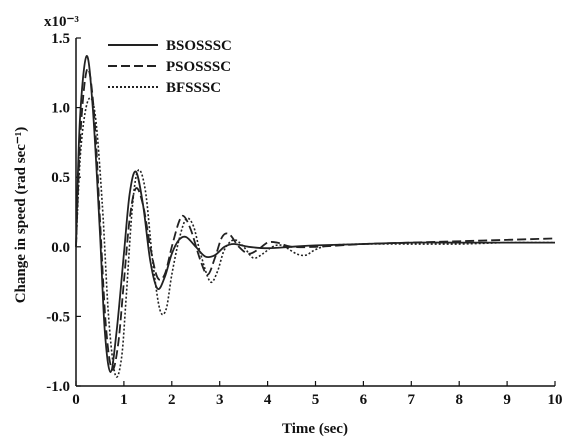 The height and width of the screenshot is (440, 565). Describe the element at coordinates (21, 215) in the screenshot. I see `y-axis-title: Change in speed (rad sec⁻¹)` at that location.